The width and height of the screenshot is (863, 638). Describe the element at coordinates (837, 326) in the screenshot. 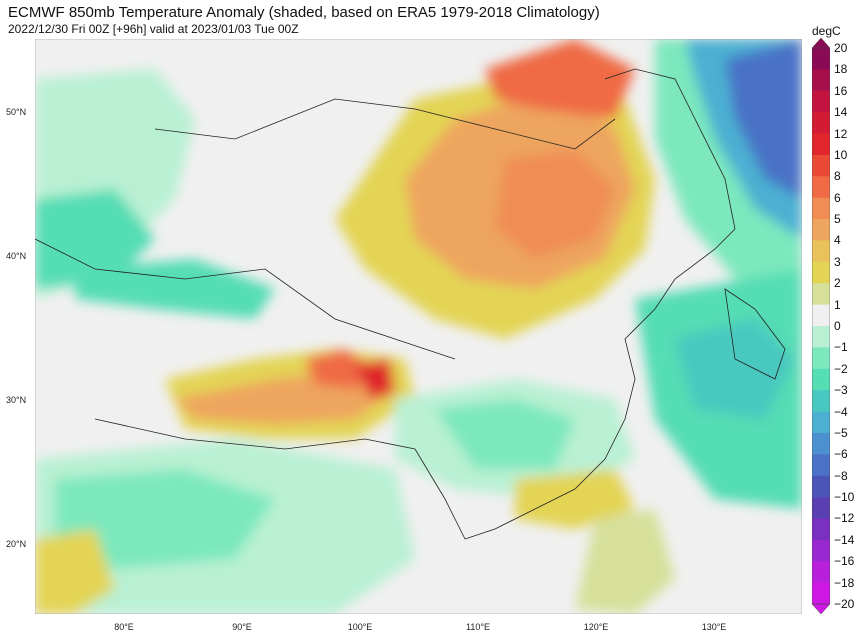

I see `colorbar-tick-label: 0` at that location.